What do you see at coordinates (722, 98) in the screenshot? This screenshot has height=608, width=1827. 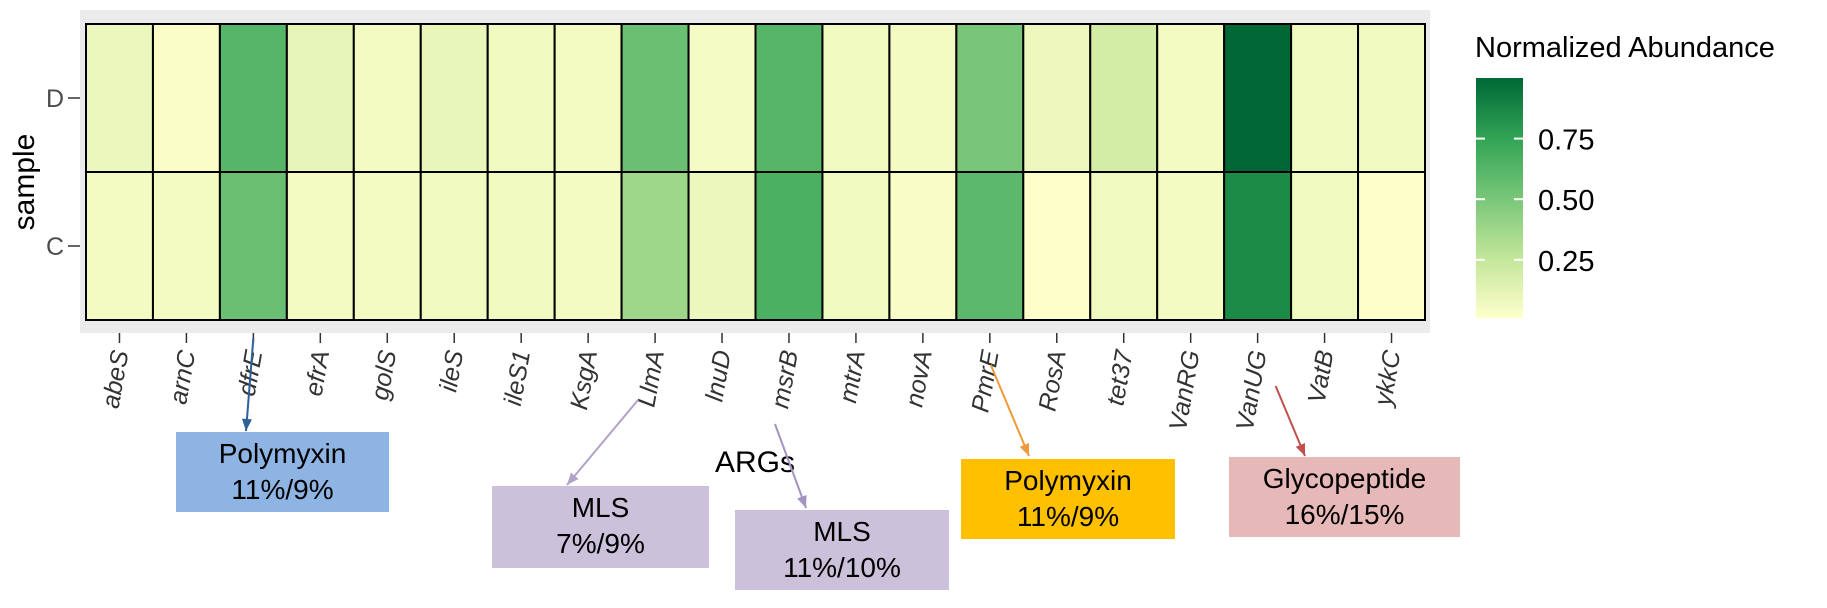 I see `heatmap-cell-D-lnuD` at bounding box center [722, 98].